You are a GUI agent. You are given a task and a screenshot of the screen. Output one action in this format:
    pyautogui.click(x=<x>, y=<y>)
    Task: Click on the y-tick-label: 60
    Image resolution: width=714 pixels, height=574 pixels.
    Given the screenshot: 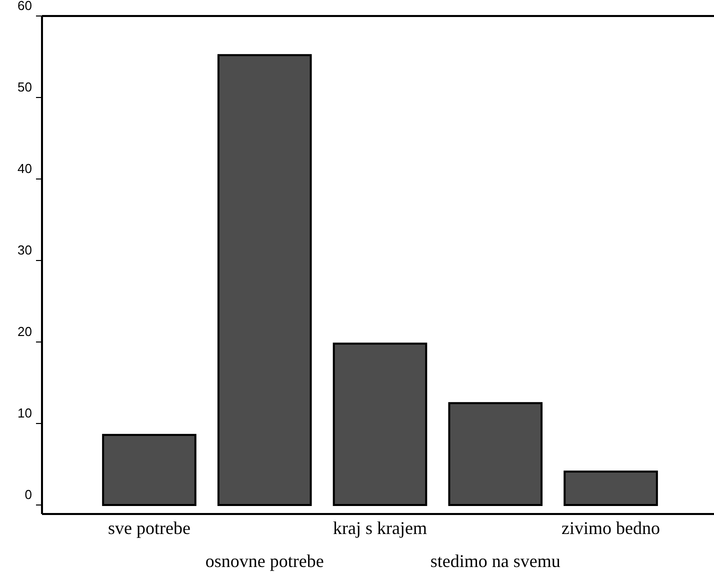 What is the action you would take?
    pyautogui.click(x=25, y=6)
    